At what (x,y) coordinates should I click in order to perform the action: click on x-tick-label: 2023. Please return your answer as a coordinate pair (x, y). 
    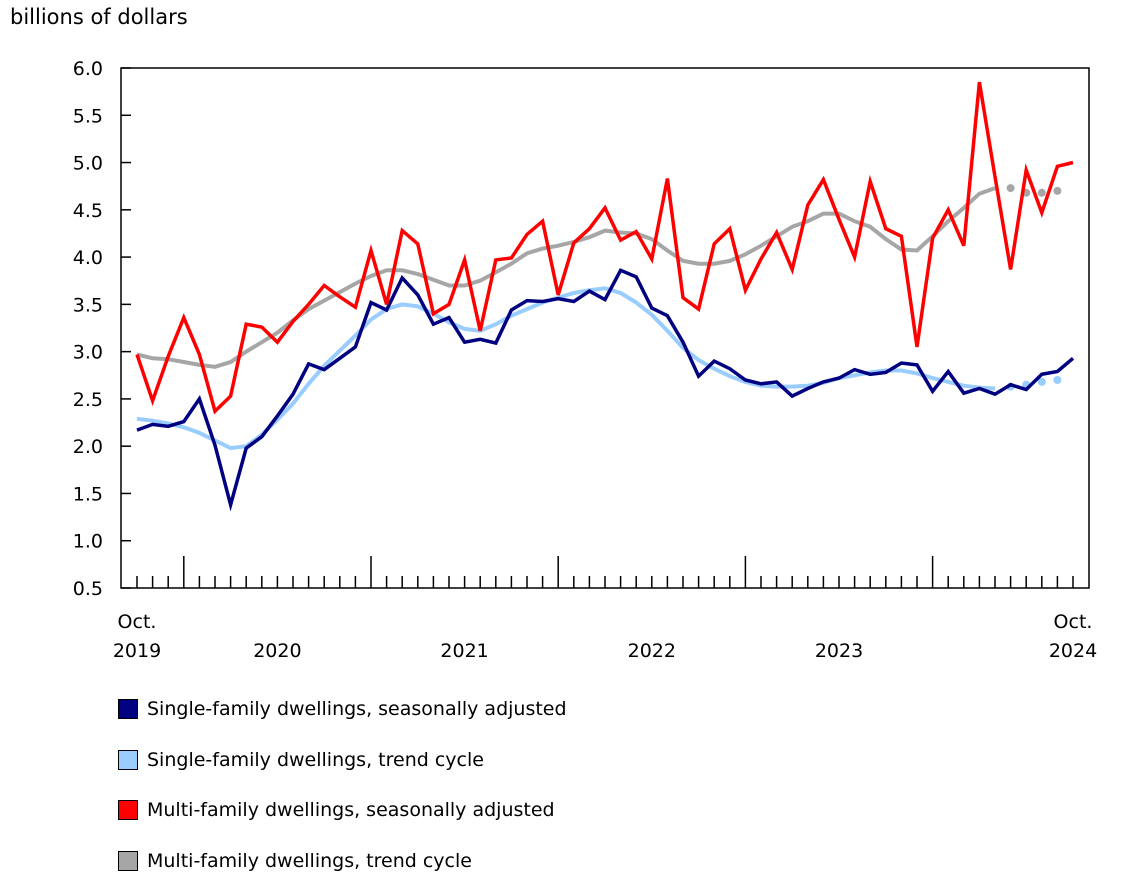
    Looking at the image, I should click on (839, 651).